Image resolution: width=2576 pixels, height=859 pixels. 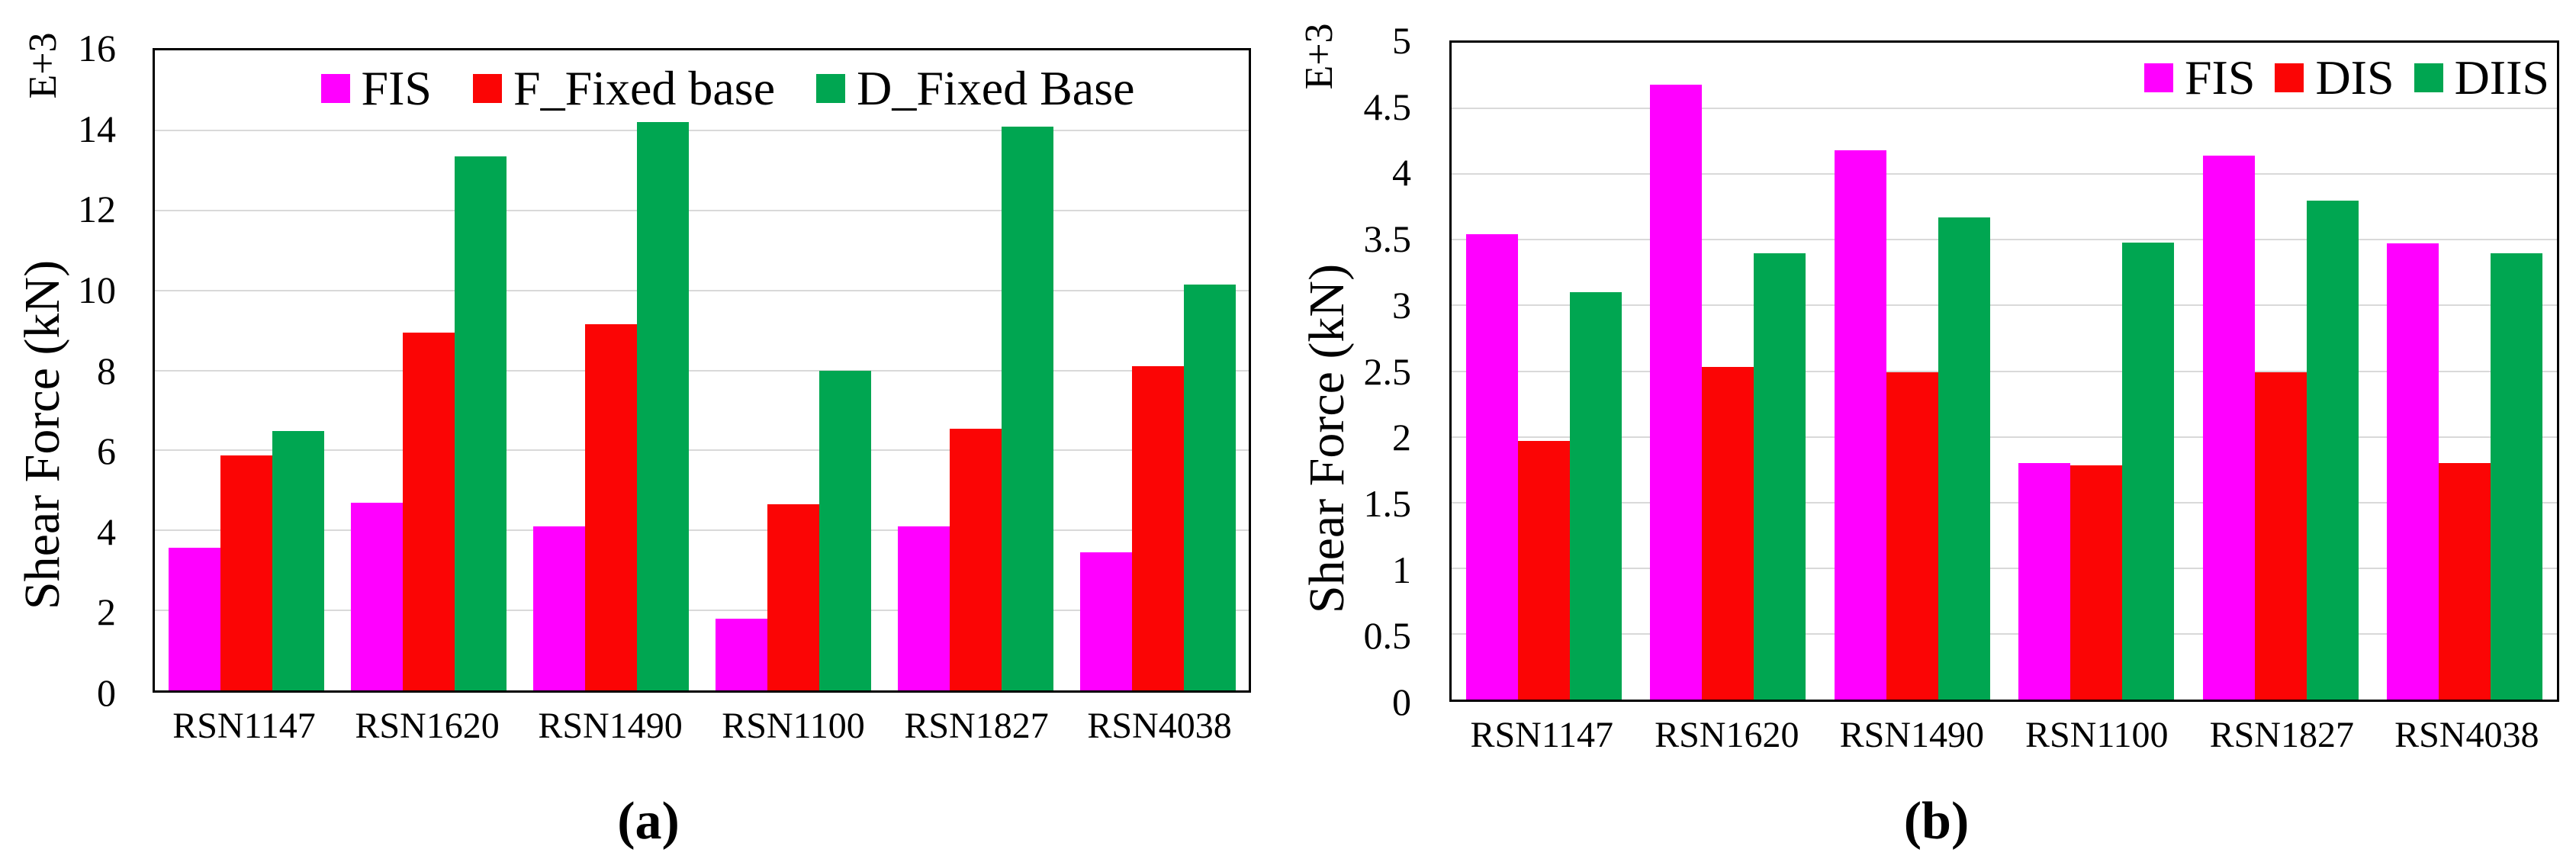 I want to click on y-tick-label: 10, so click(x=97, y=289).